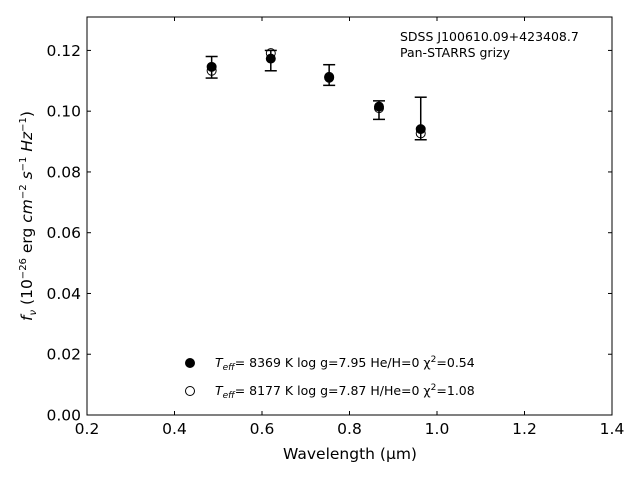 Image resolution: width=640 pixels, height=480 pixels. What do you see at coordinates (174, 429) in the screenshot?
I see `x-tick-label: 0.4` at bounding box center [174, 429].